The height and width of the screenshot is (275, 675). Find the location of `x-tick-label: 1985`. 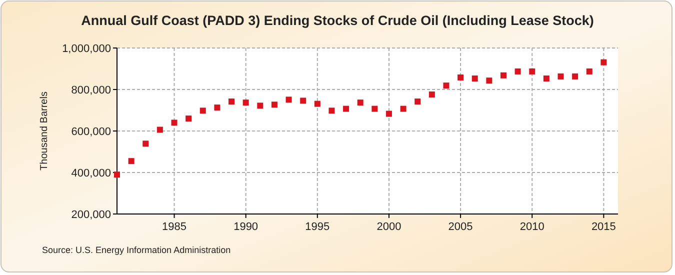

x-tick-label: 1985 is located at coordinates (174, 227).